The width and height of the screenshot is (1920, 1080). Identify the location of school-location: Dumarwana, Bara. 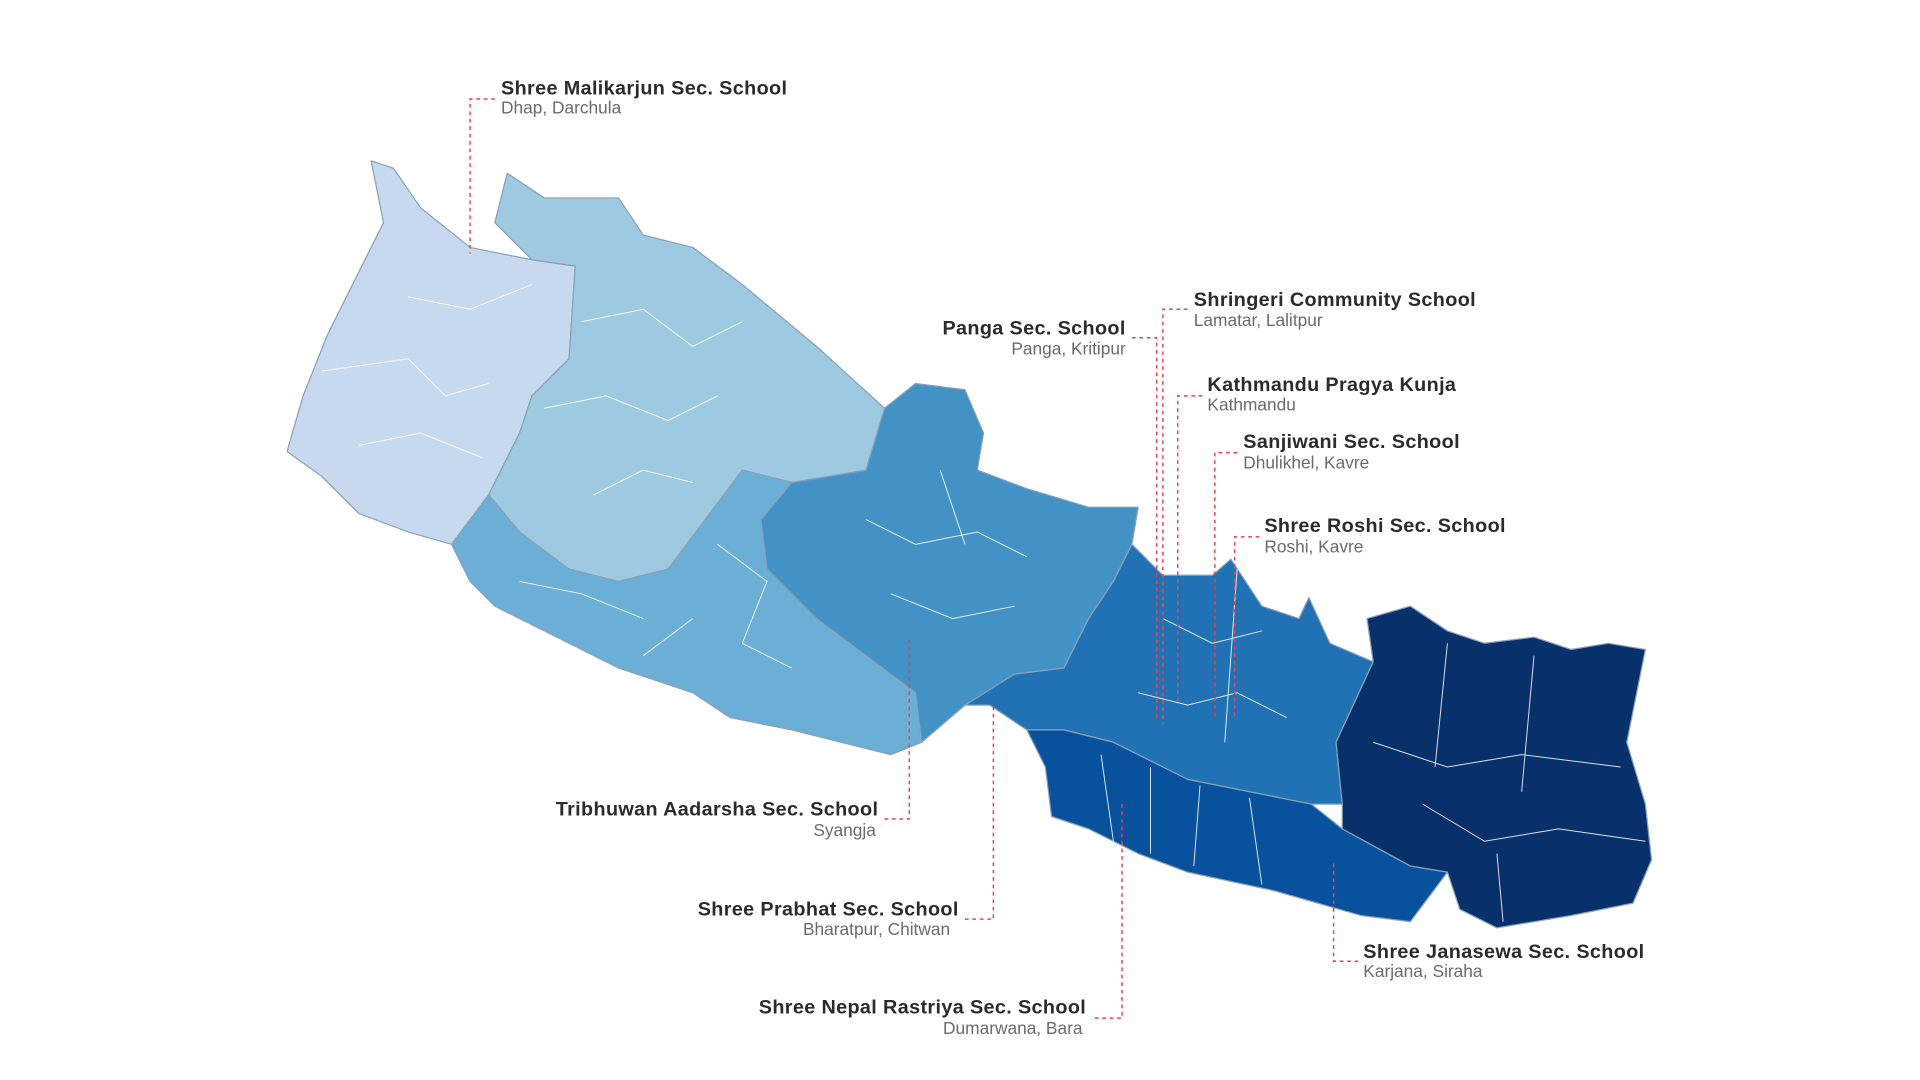
(1013, 1028).